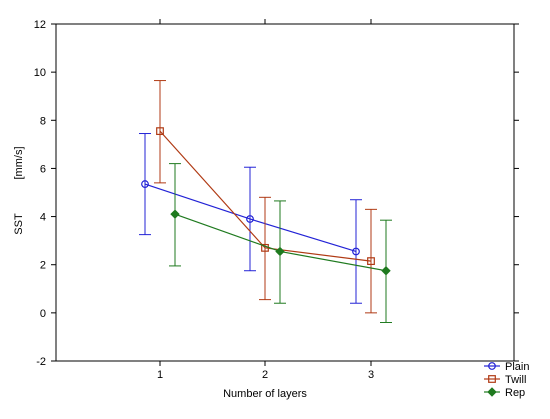 The height and width of the screenshot is (419, 550). I want to click on x-axis-label: Number of layers, so click(265, 394).